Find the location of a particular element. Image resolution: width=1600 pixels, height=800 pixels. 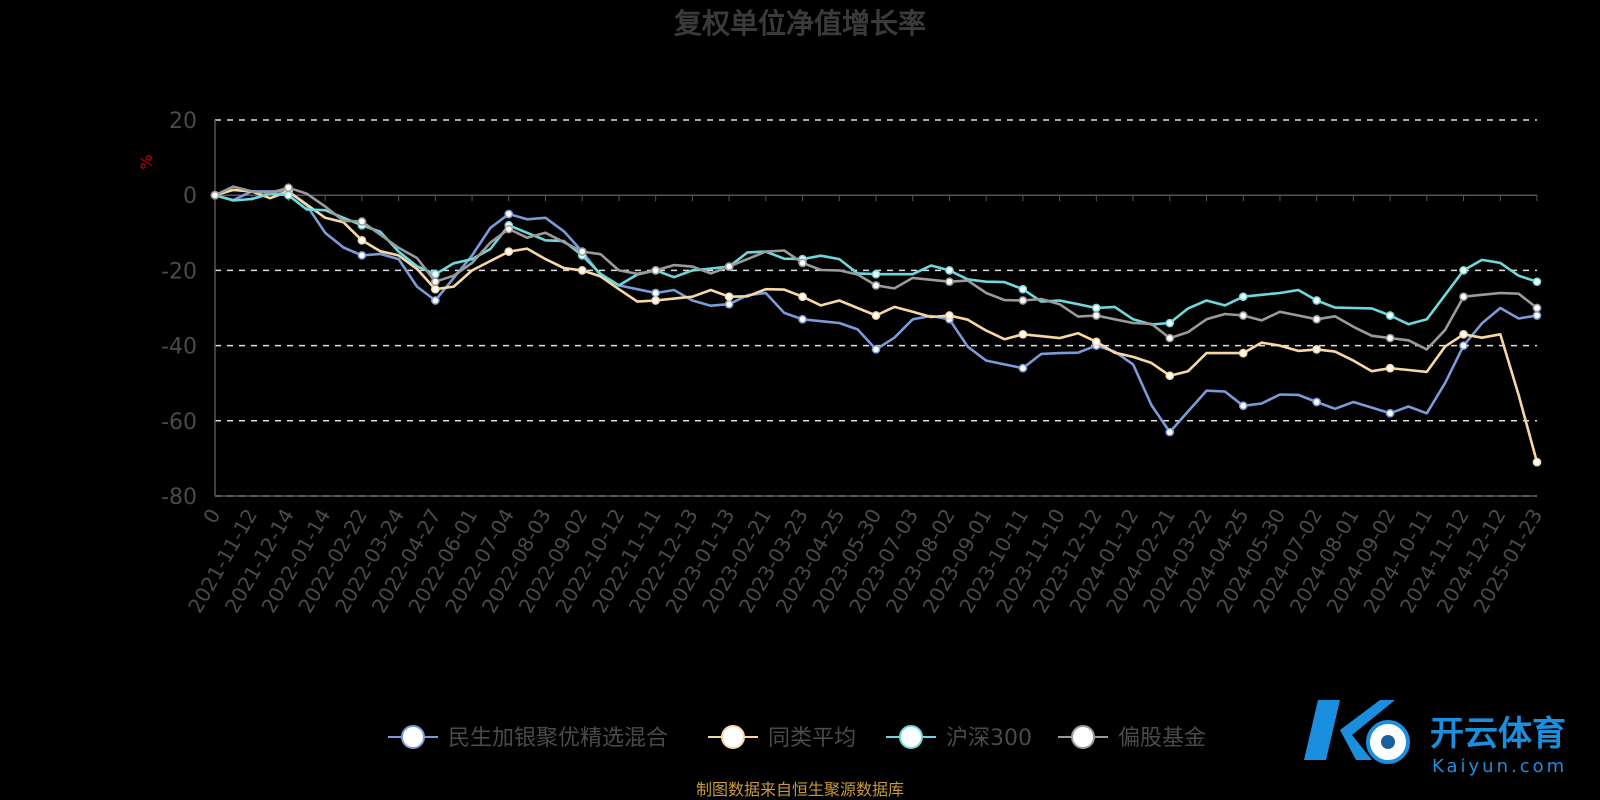

y-tick-label: 0 is located at coordinates (190, 196).